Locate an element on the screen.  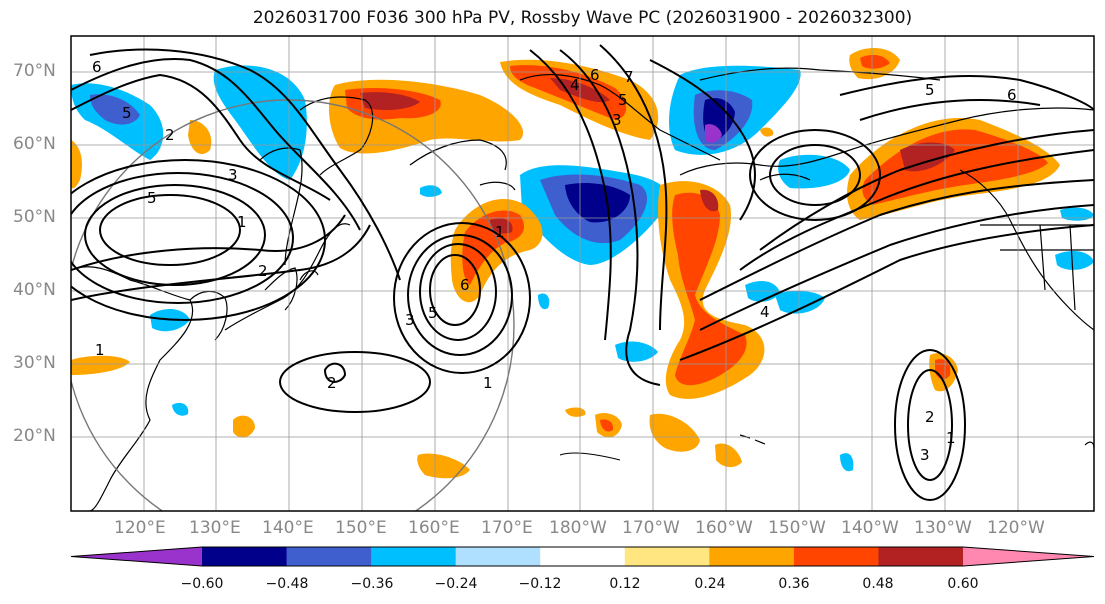
colorbar-tick-label: 0.60 is located at coordinates (963, 584).